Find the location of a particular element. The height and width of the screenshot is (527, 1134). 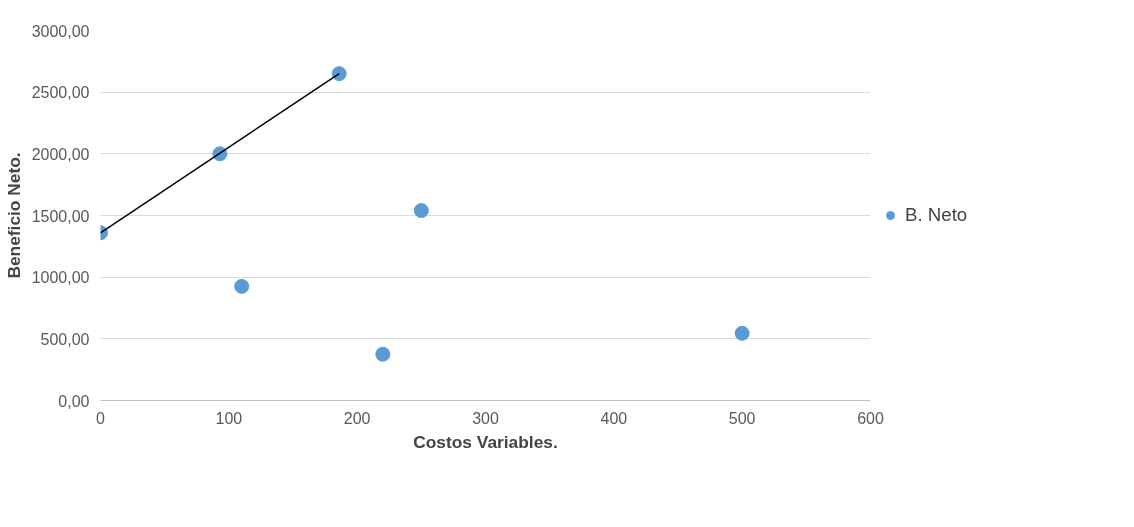

x-tick-label: 600 is located at coordinates (870, 418).